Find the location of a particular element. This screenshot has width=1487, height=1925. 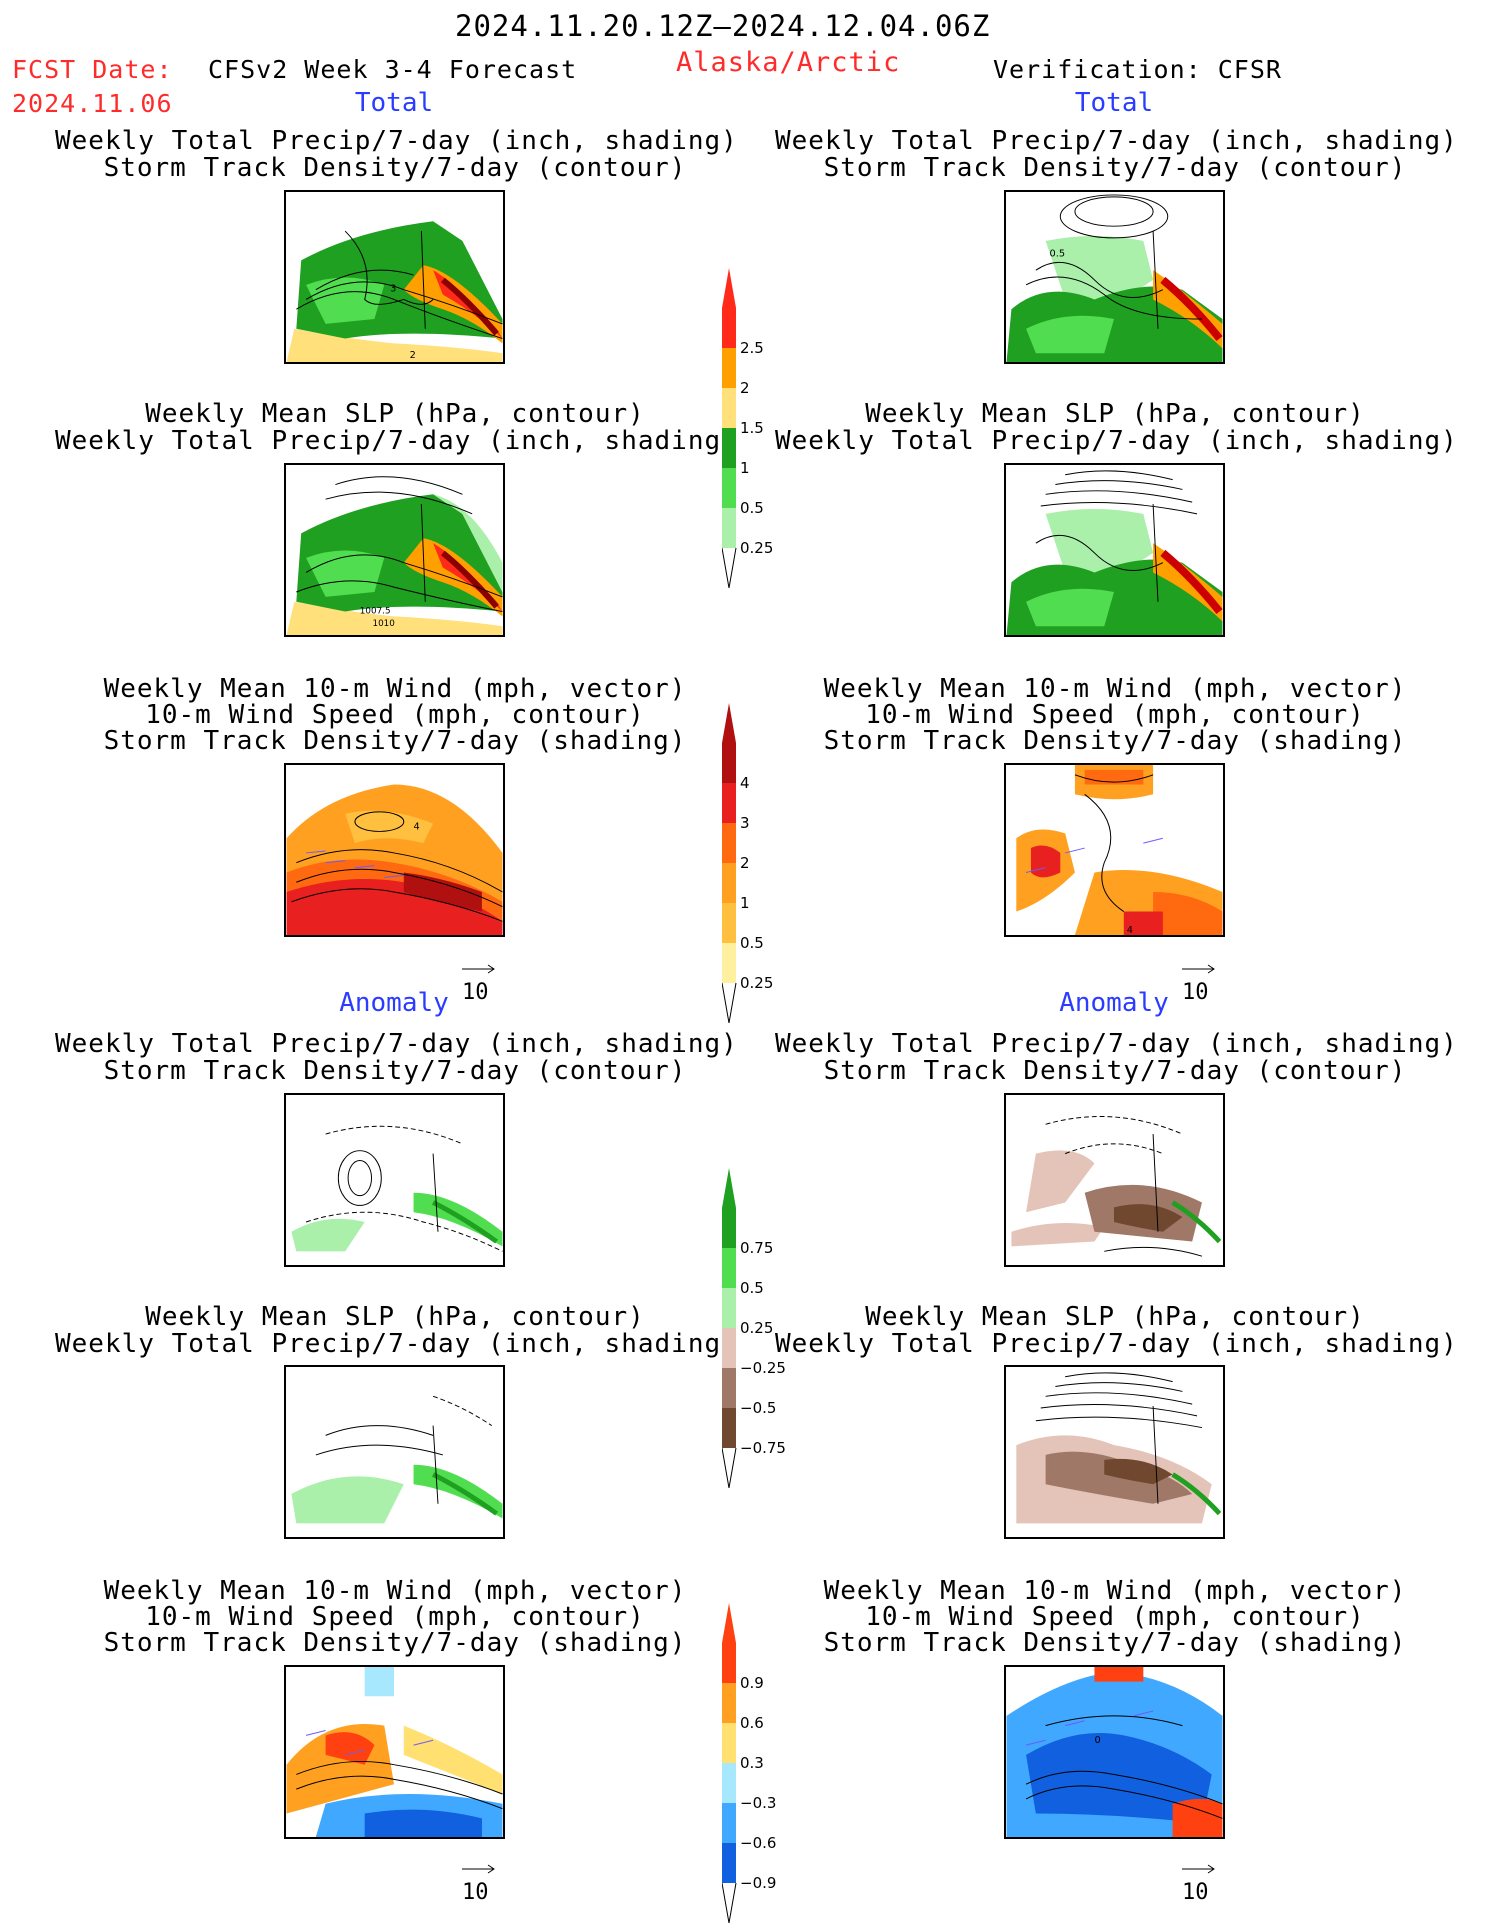

vector-ref-r3-left: 10 is located at coordinates (480, 980).